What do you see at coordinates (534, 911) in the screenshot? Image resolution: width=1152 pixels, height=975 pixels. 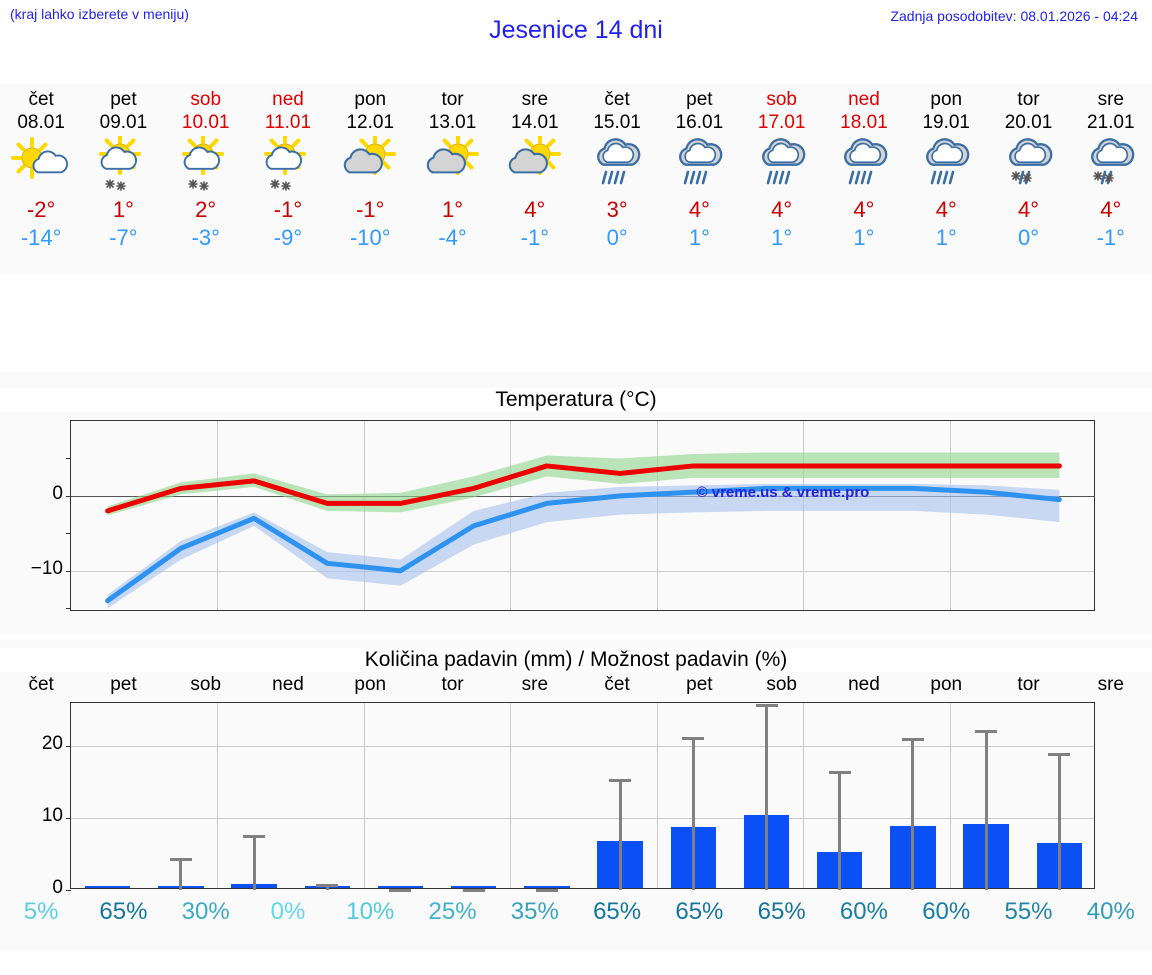 I see `precipitation-probability: 35%` at bounding box center [534, 911].